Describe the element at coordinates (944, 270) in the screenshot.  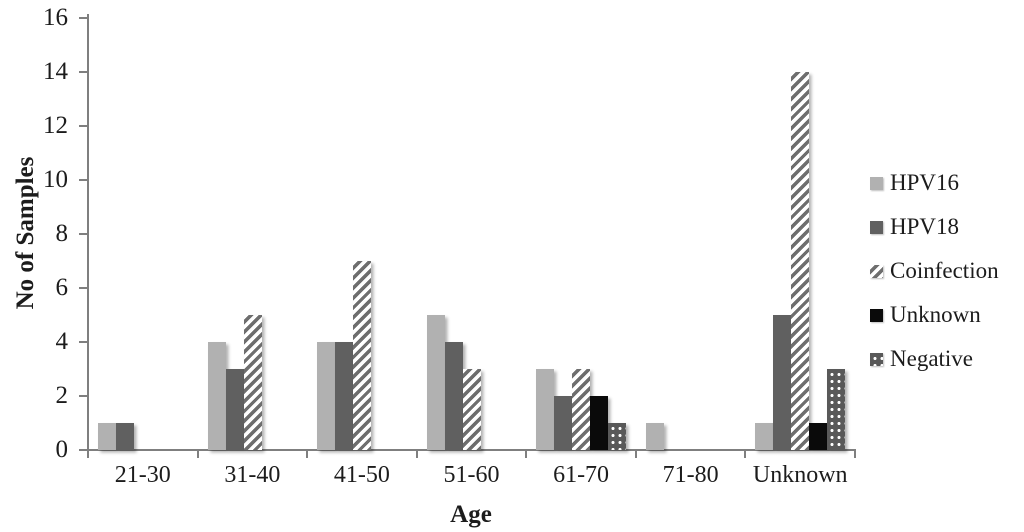
I see `legend-label-coinfection: Coinfection` at that location.